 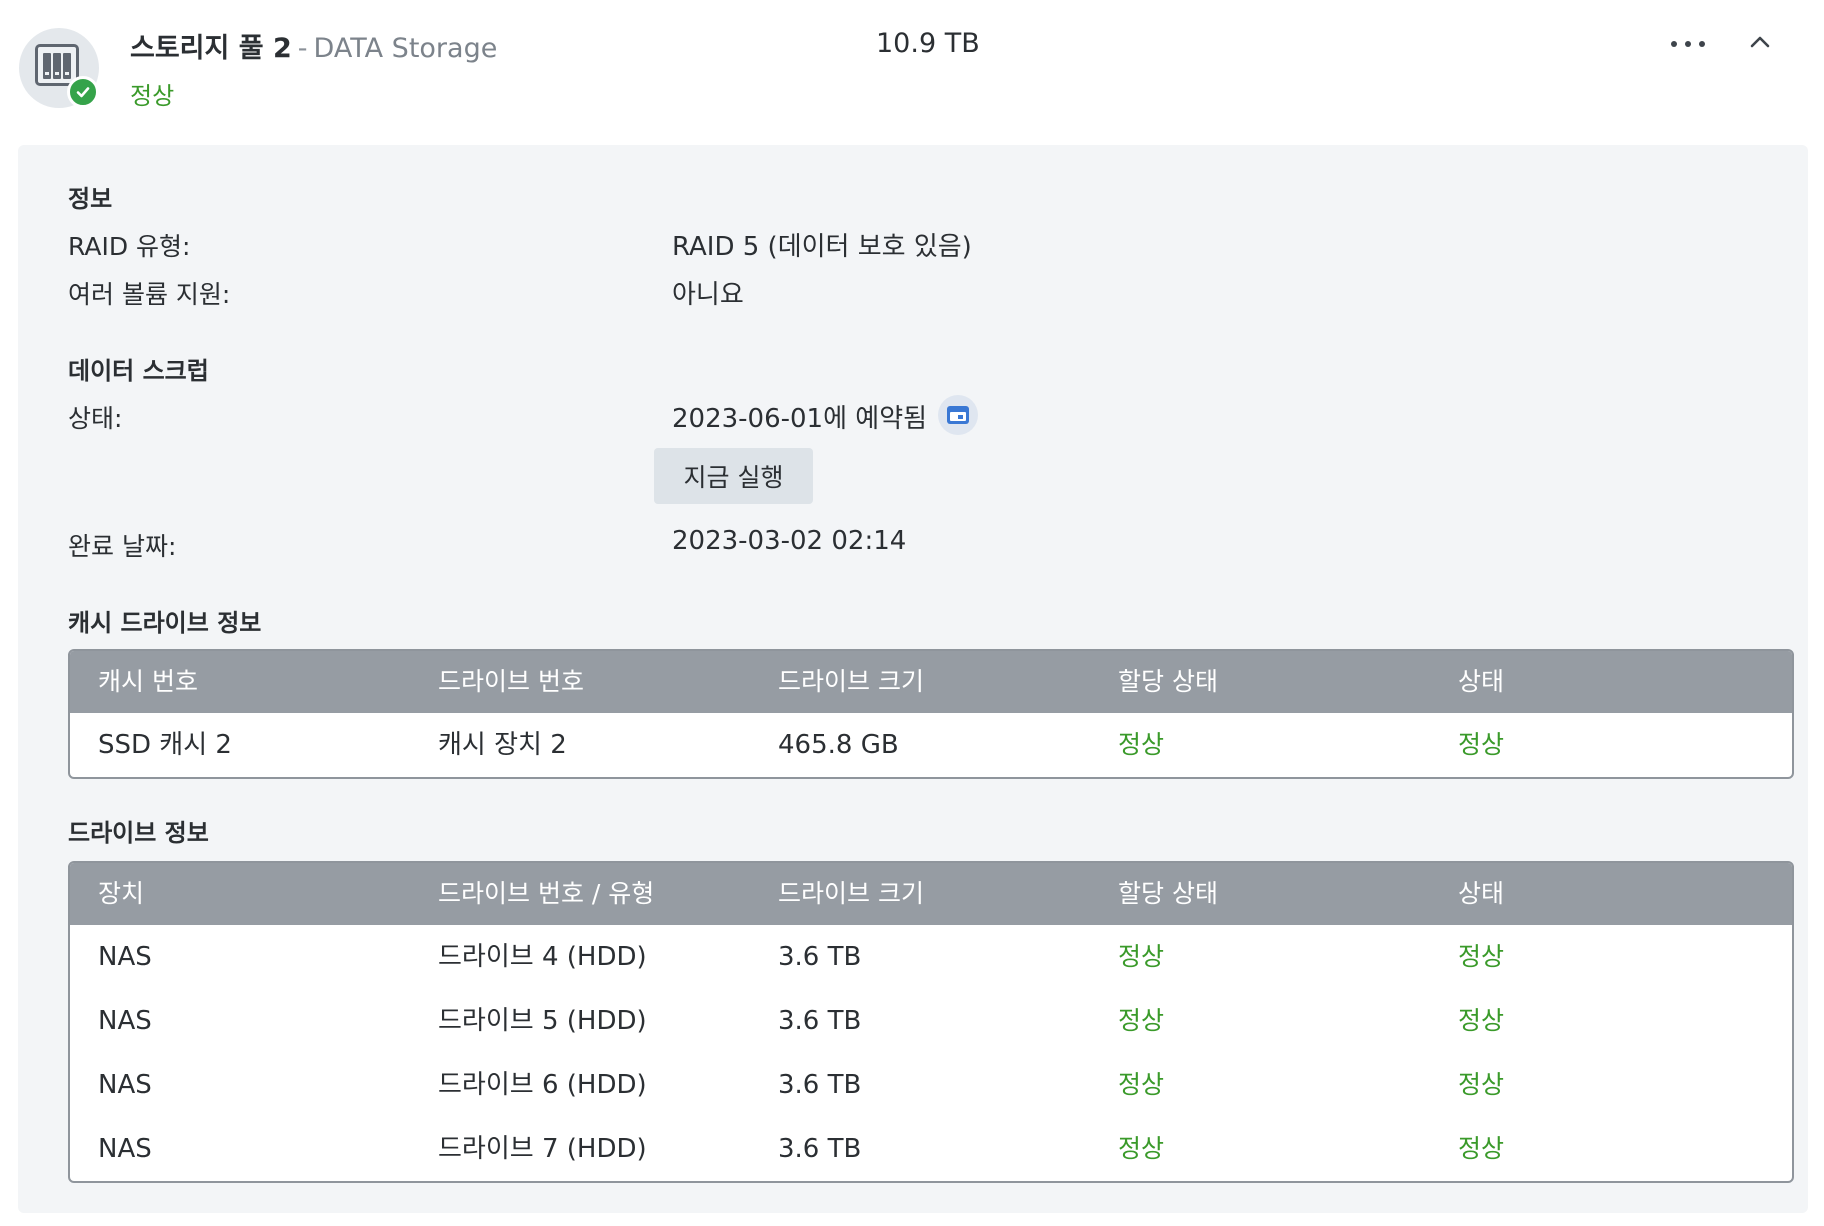 I want to click on drive-number-cell: 드라이브 6 (HDD), so click(x=542, y=1085).